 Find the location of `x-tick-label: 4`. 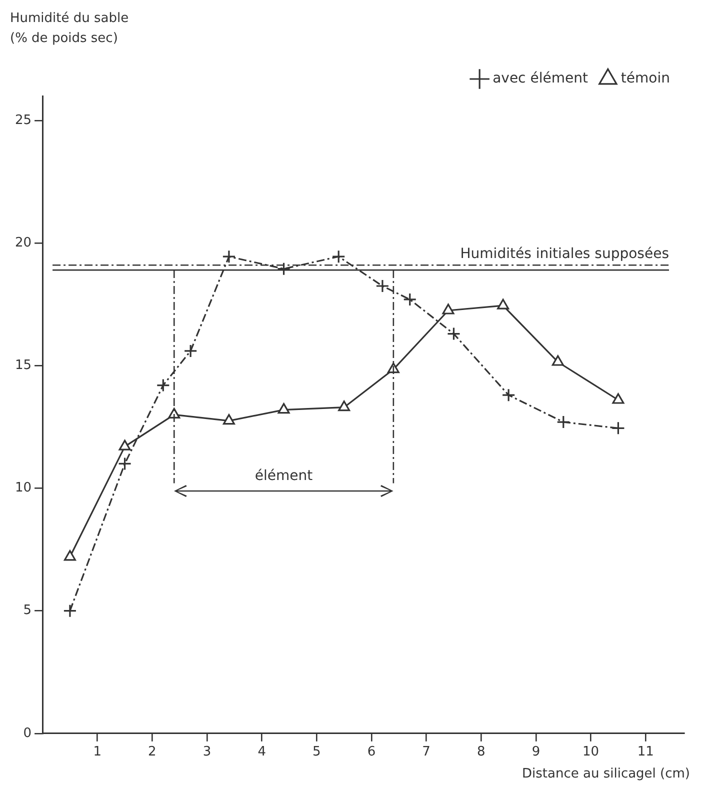

x-tick-label: 4 is located at coordinates (262, 752).